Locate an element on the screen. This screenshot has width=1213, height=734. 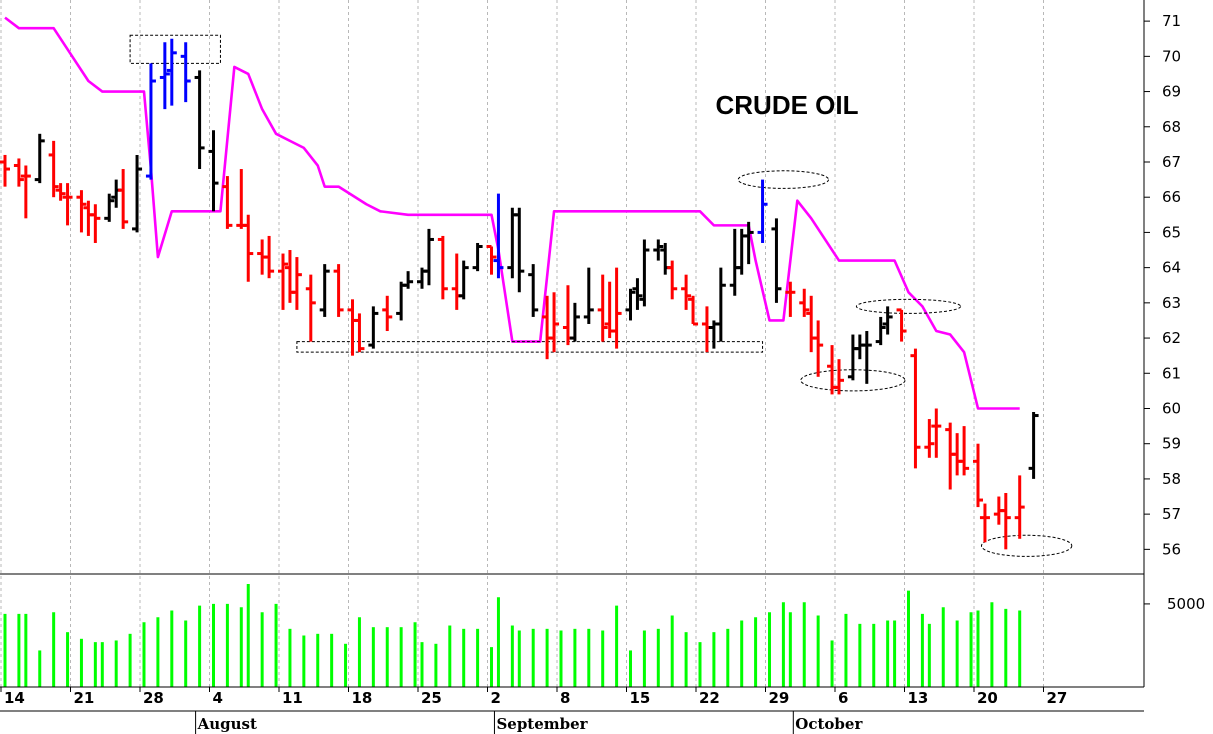
x-tick-label-1: 21 is located at coordinates (84, 698).